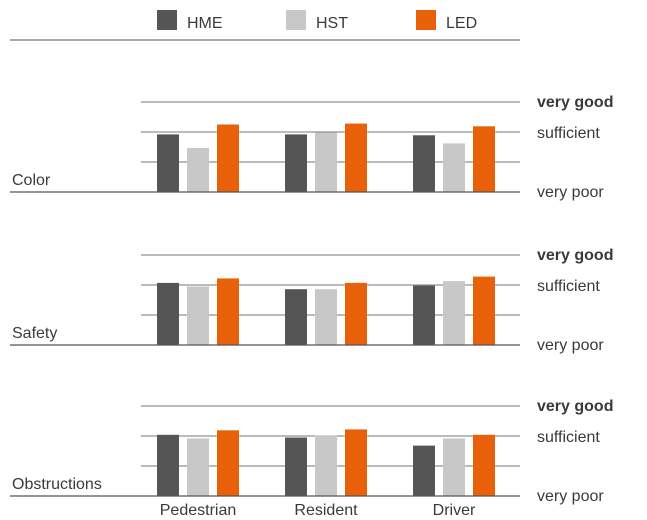  Describe the element at coordinates (454, 313) in the screenshot. I see `bar-safety-driver-hst` at that location.